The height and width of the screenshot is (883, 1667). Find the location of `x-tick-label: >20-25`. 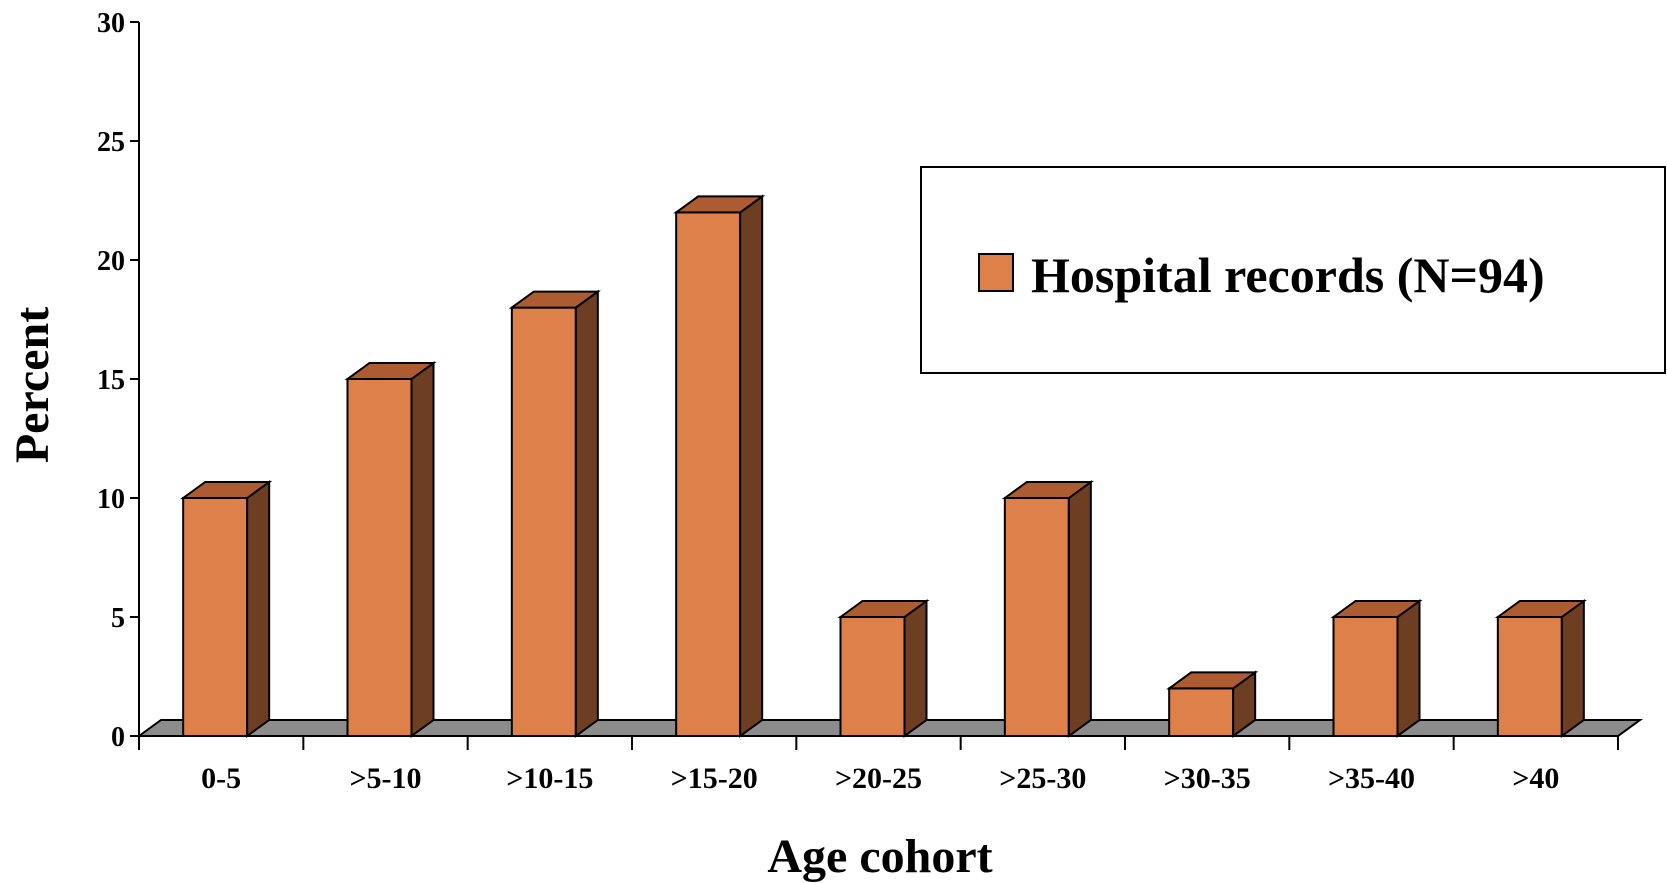

x-tick-label: >20-25 is located at coordinates (878, 778).